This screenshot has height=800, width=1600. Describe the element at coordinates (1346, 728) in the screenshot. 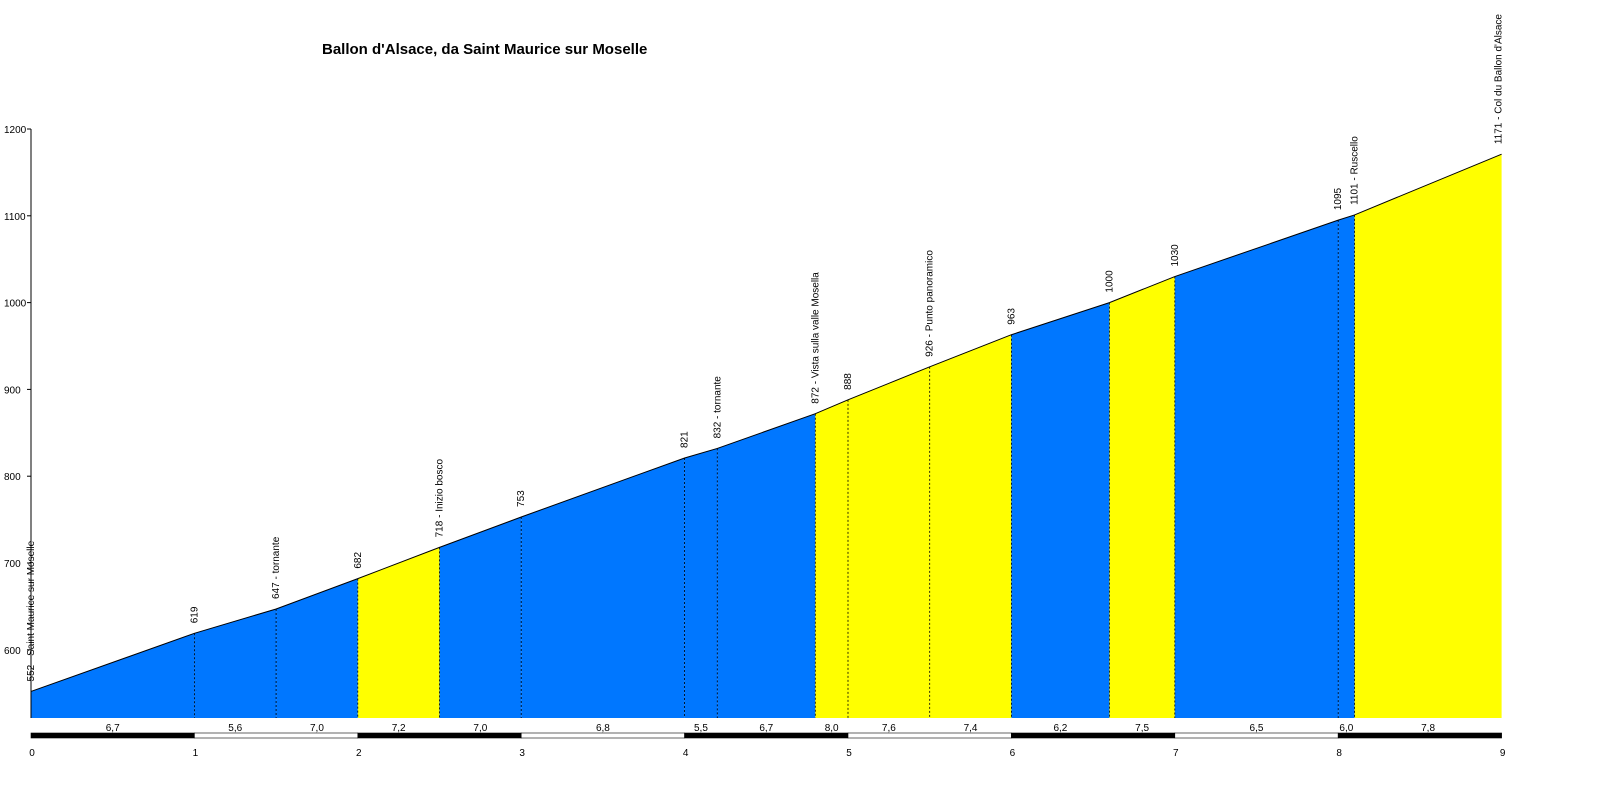

I see `gradient-label-14: 6,0` at that location.